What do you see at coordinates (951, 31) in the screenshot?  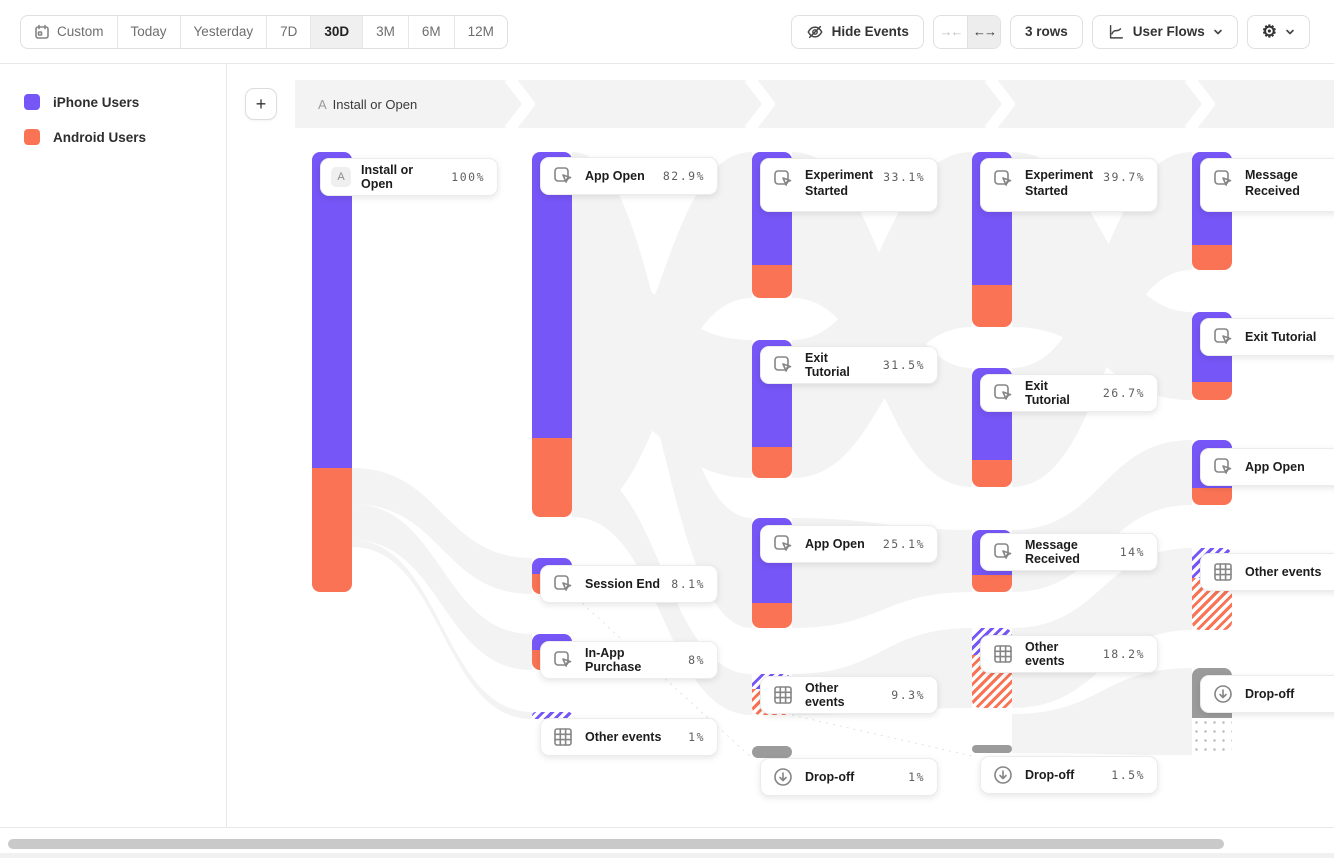 I see `collapse-columns-icon: →←` at bounding box center [951, 31].